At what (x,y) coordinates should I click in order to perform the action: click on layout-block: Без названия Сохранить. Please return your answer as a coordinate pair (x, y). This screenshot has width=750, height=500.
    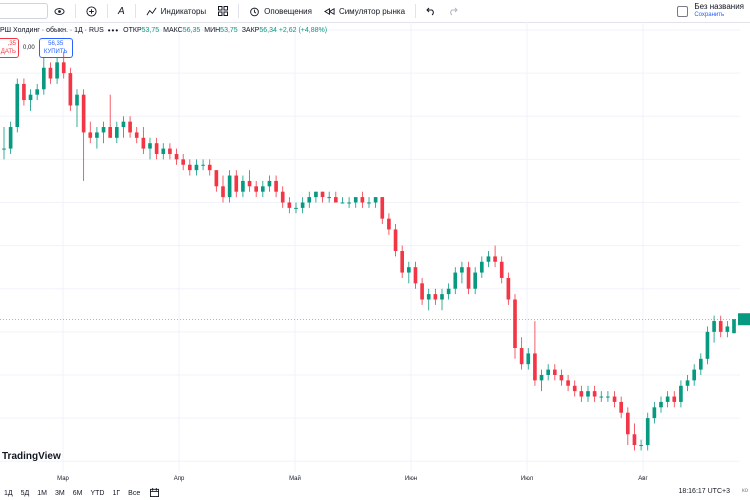
    Looking at the image, I should click on (710, 11).